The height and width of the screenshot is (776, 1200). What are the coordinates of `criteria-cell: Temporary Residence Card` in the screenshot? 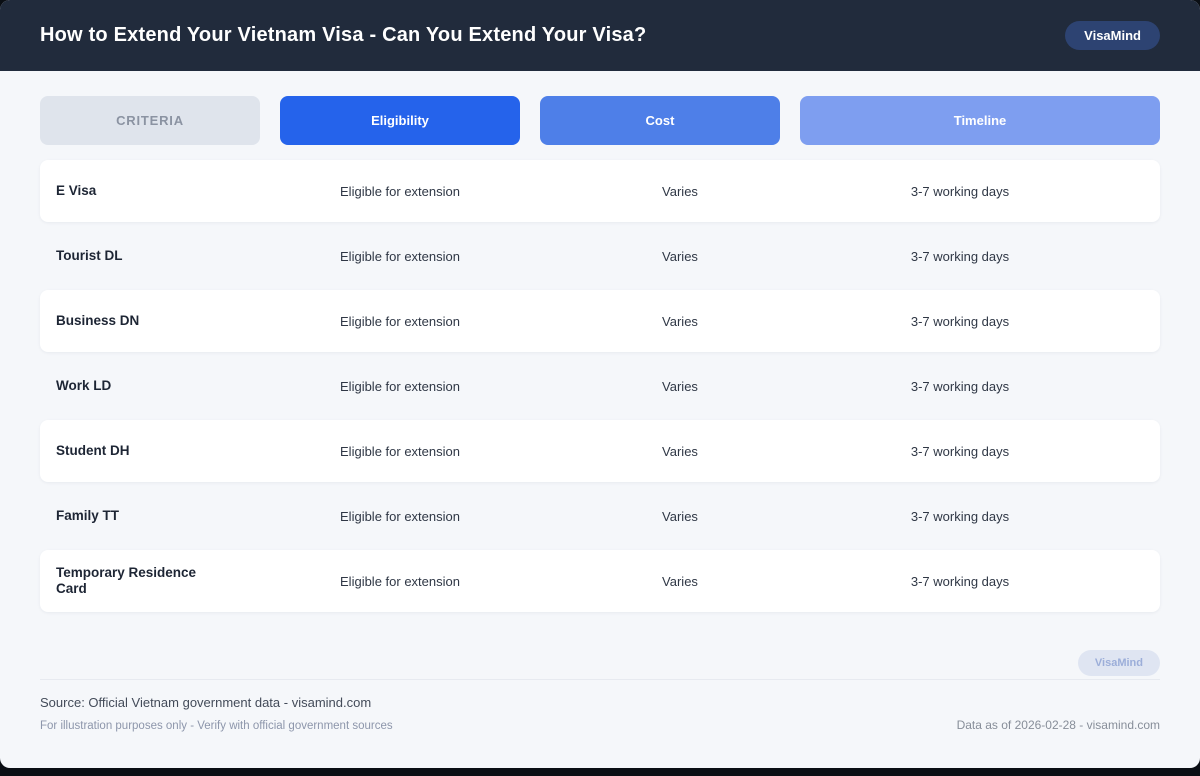 It's located at (126, 580).